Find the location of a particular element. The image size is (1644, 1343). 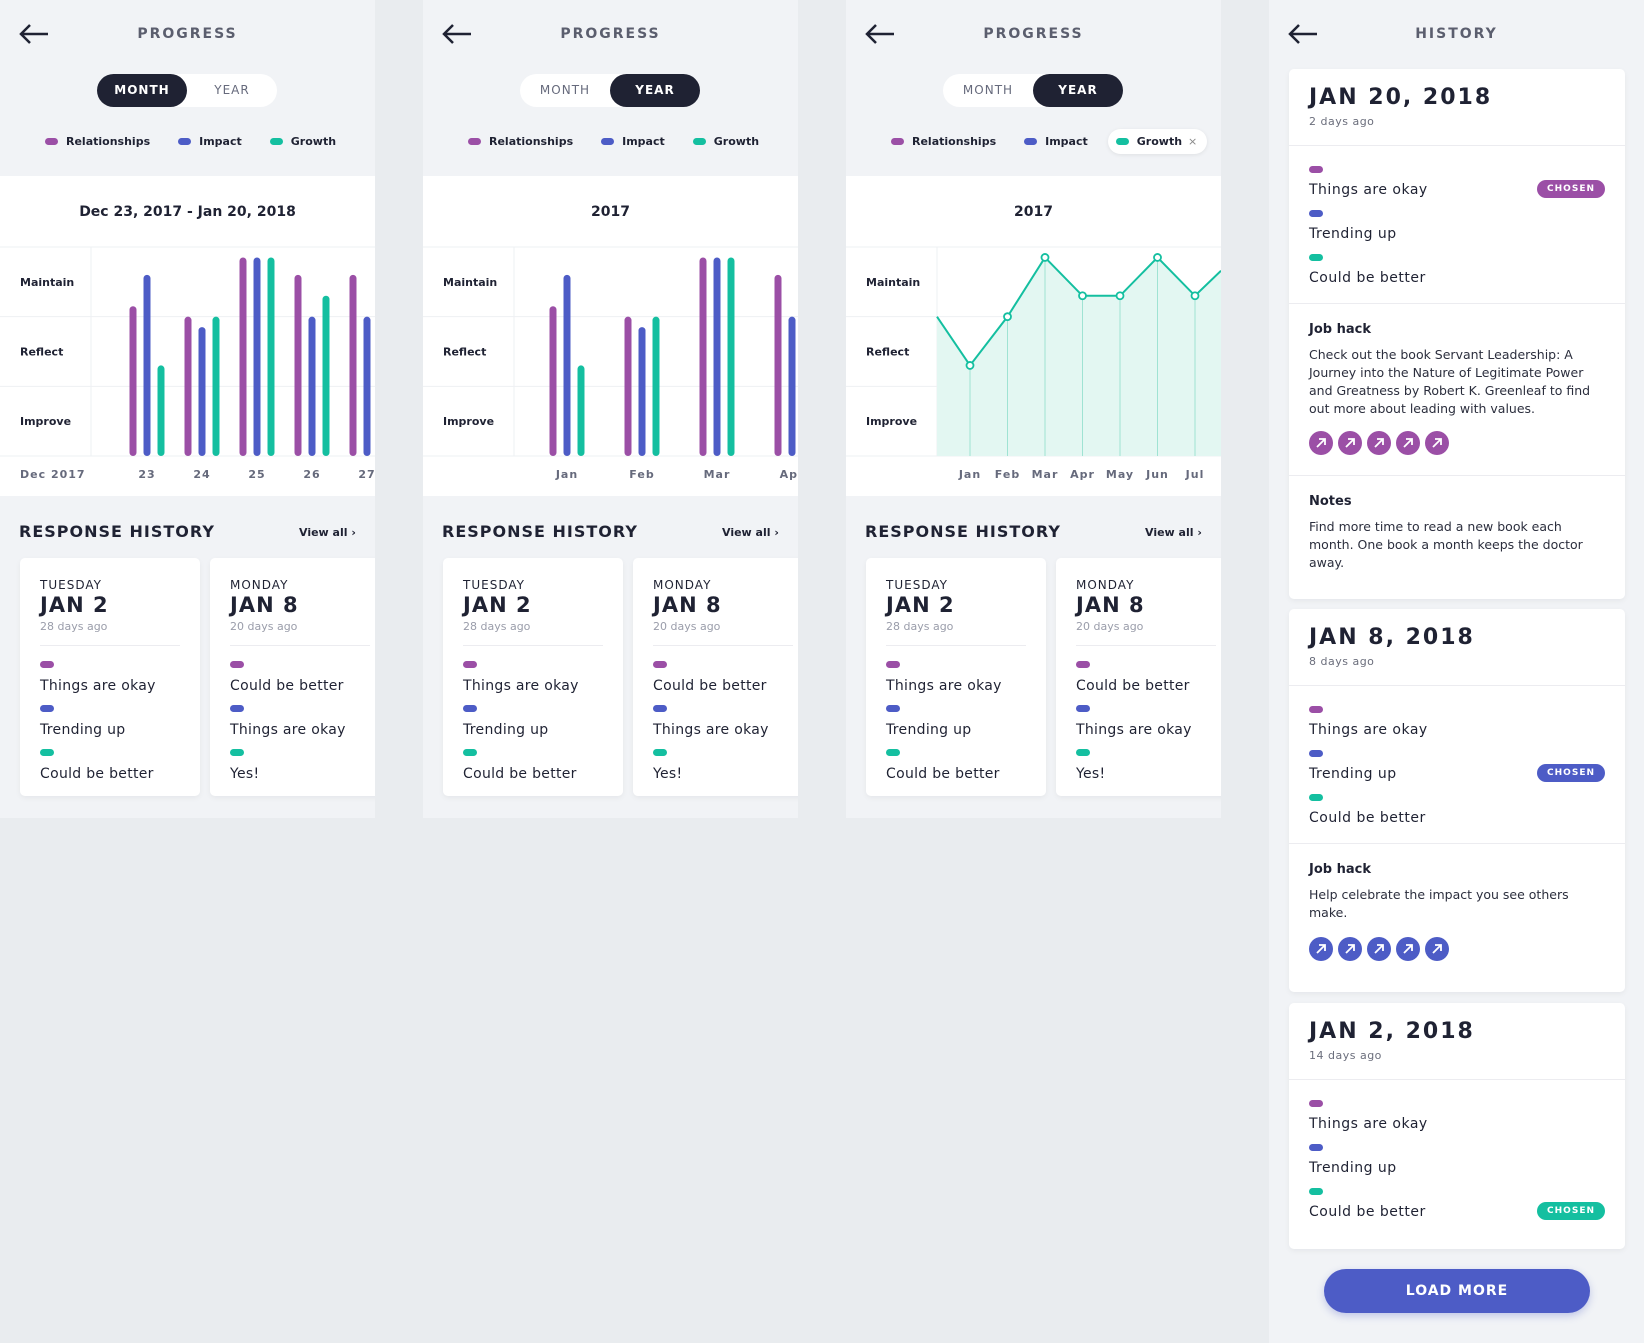

legend-label: Growth is located at coordinates (736, 141).